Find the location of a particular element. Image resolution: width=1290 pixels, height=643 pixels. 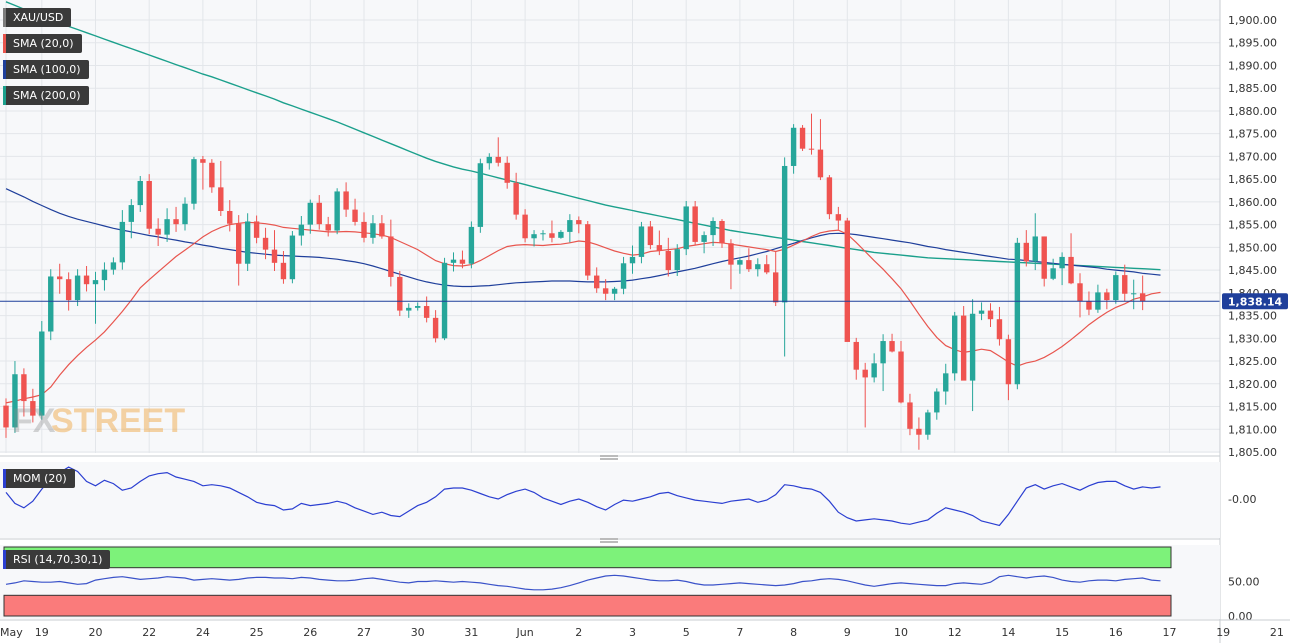

time-tick-label: 20 is located at coordinates (96, 632).